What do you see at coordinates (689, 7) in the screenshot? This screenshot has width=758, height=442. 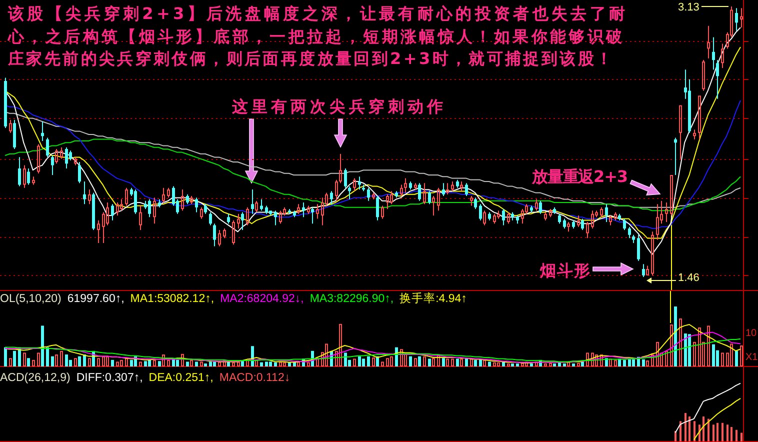 I see `y-tick-label: 3.13` at bounding box center [689, 7].